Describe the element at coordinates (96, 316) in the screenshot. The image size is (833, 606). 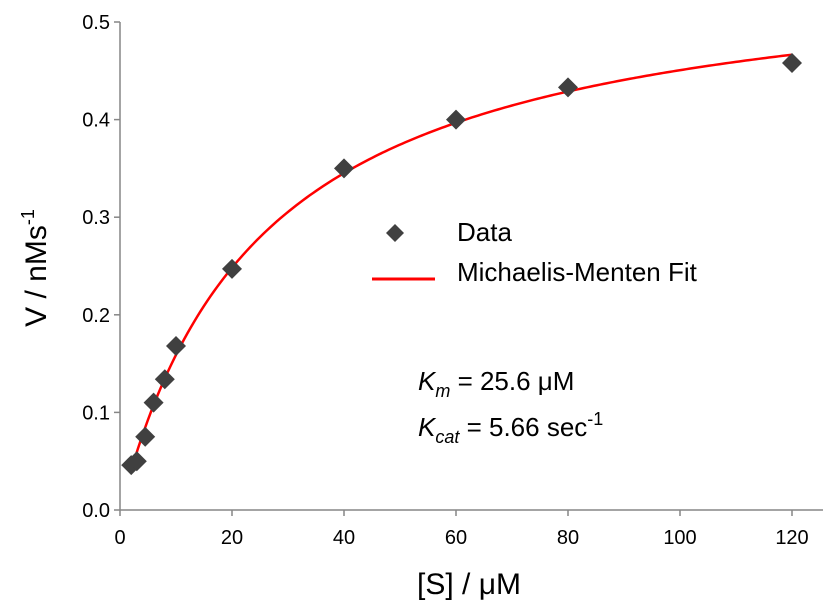
I see `y-tick-label: 0.2` at that location.